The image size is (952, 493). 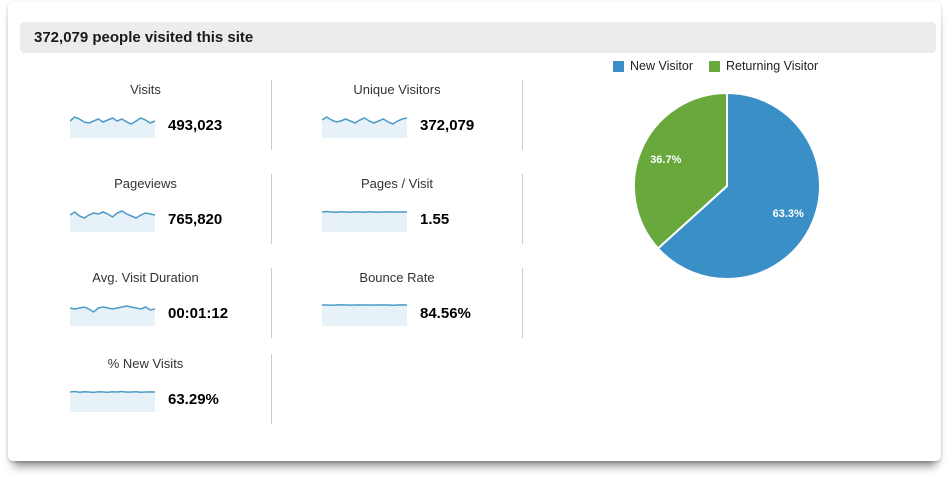 I want to click on legend: New Visitor Returning Visitor, so click(x=715, y=66).